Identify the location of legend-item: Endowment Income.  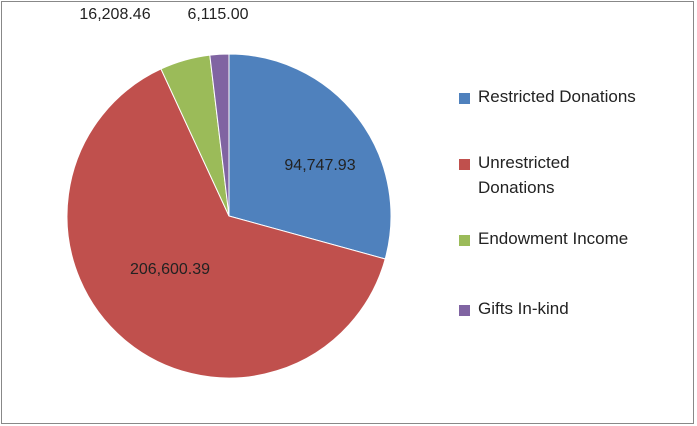
(554, 240).